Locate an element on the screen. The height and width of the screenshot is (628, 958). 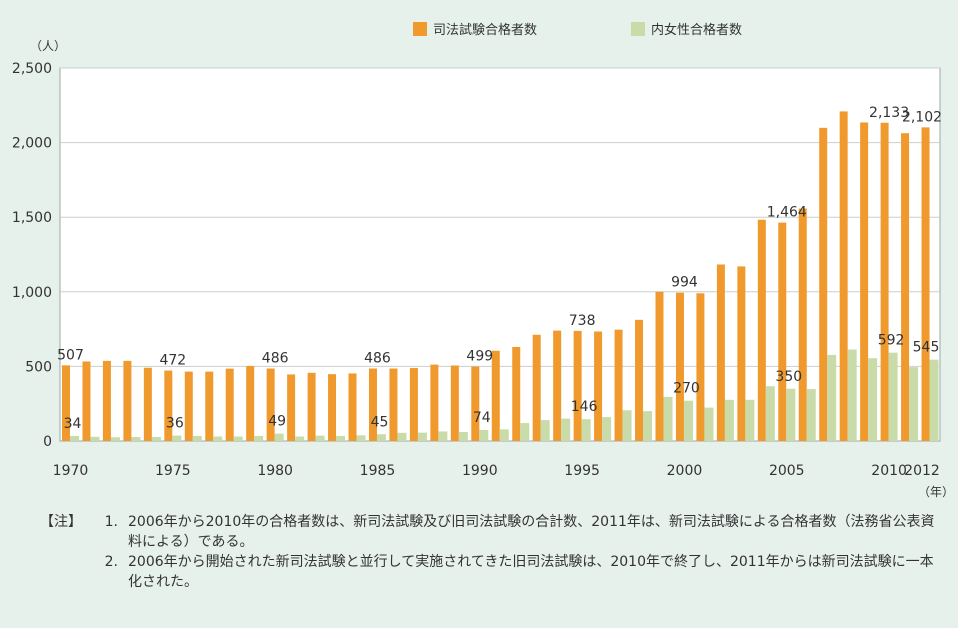
y-tick-label: 0 is located at coordinates (47, 442).